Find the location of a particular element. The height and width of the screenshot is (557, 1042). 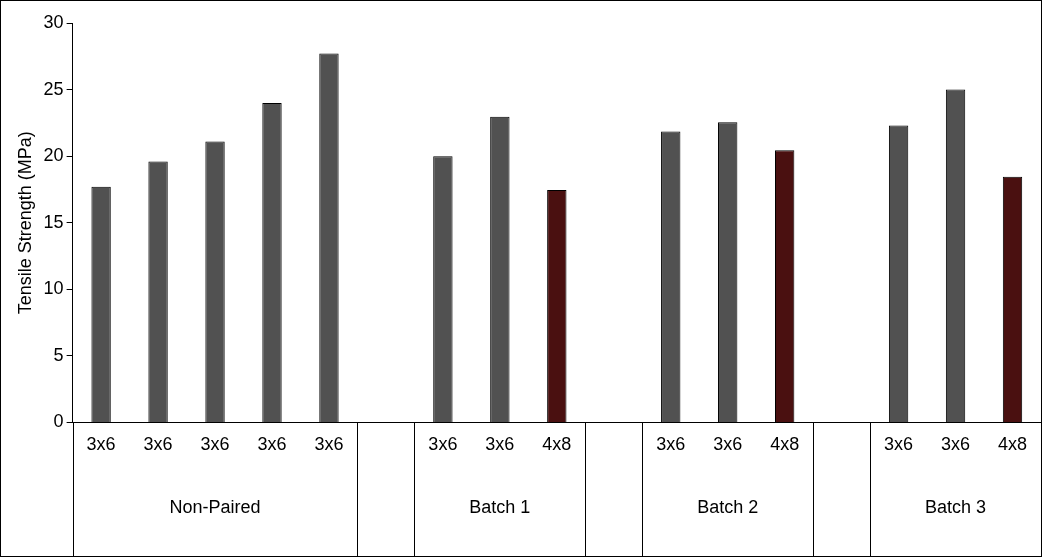

text: Batch 1 is located at coordinates (500, 507).